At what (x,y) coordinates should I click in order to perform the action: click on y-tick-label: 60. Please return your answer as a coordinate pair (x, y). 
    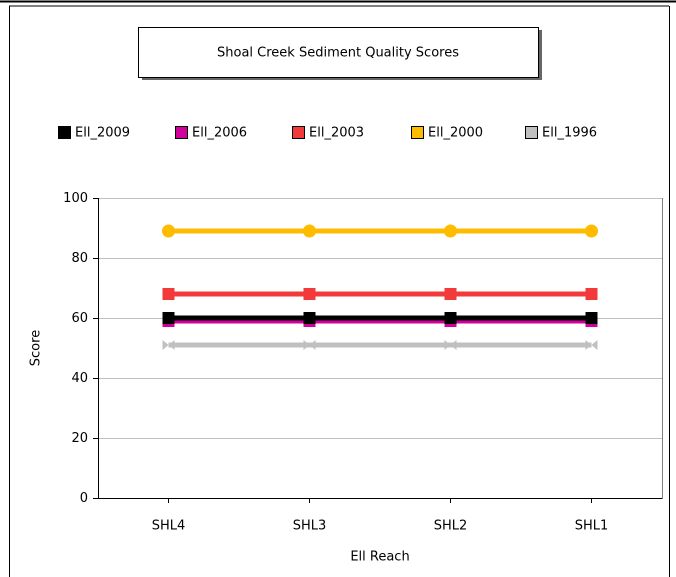
    Looking at the image, I should click on (79, 318).